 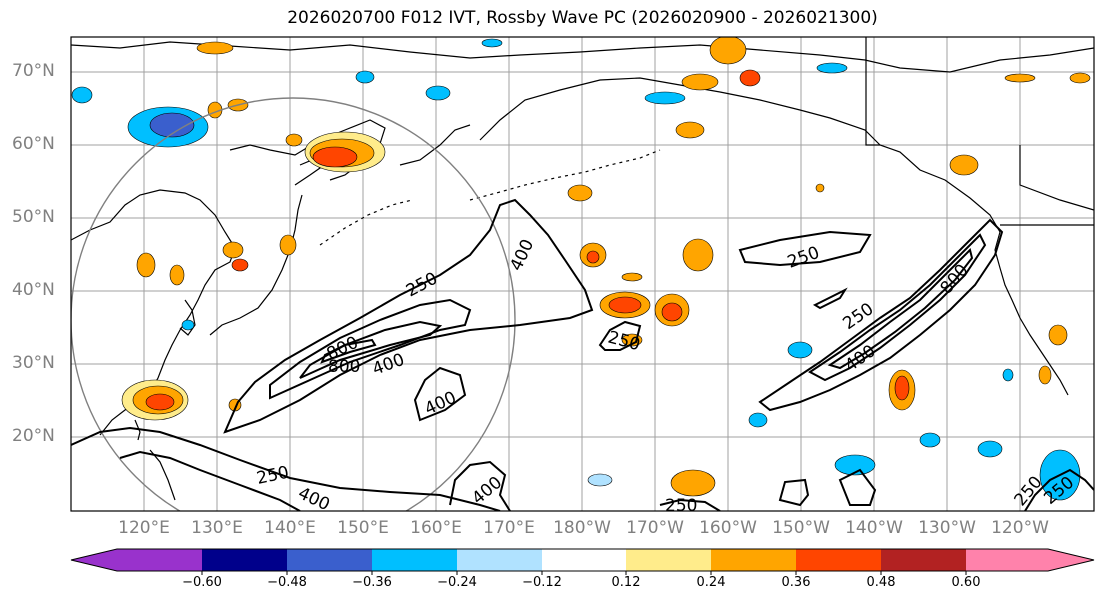 I want to click on colorbar-tick-label: 0.12, so click(x=626, y=582).